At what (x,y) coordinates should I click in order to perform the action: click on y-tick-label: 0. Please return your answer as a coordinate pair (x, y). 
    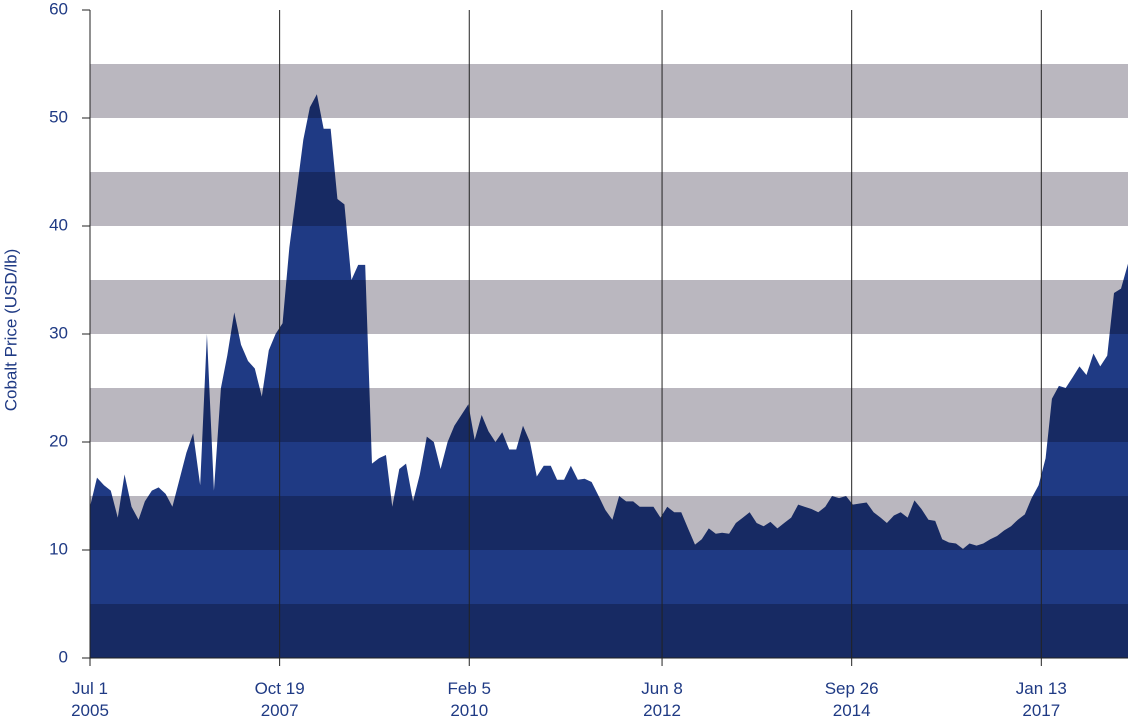
    Looking at the image, I should click on (63, 656).